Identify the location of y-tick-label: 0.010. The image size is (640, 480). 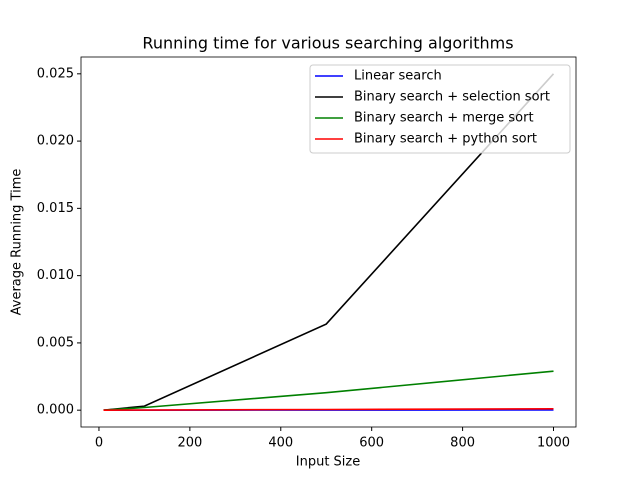
(55, 275).